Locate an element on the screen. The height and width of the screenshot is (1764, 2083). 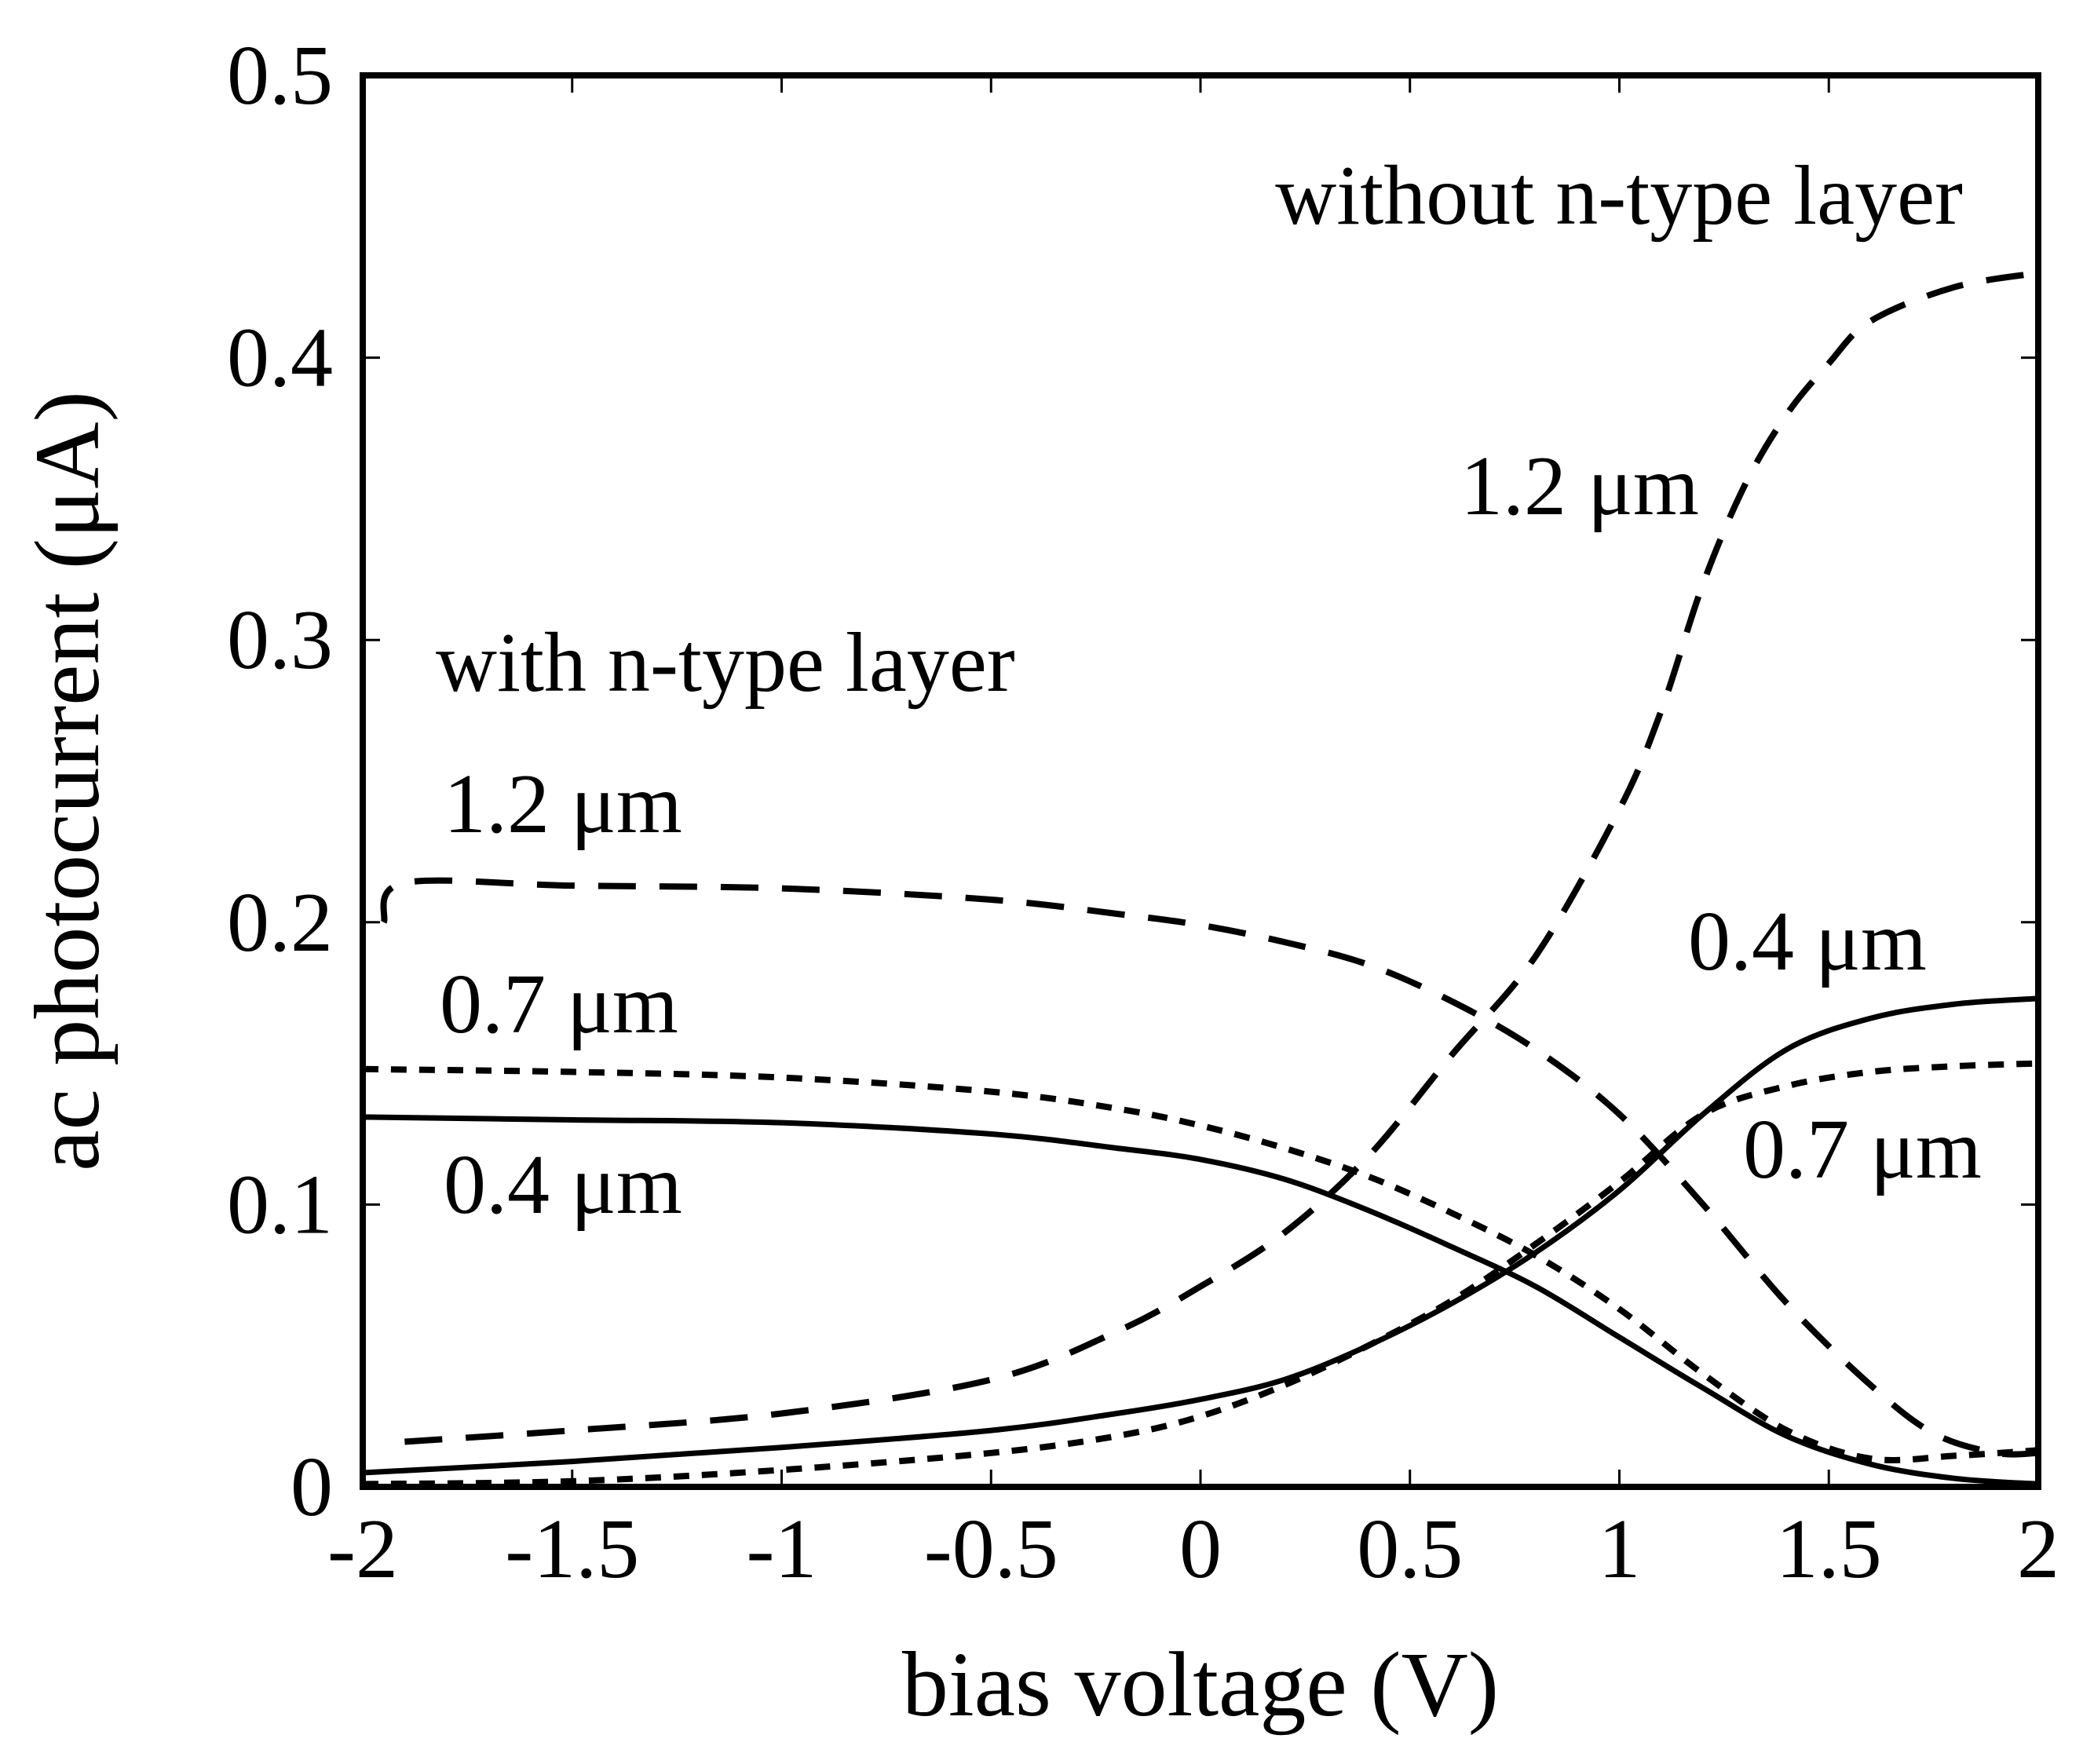
annotation-without-1-2um: 1.2 μm is located at coordinates (1579, 486).